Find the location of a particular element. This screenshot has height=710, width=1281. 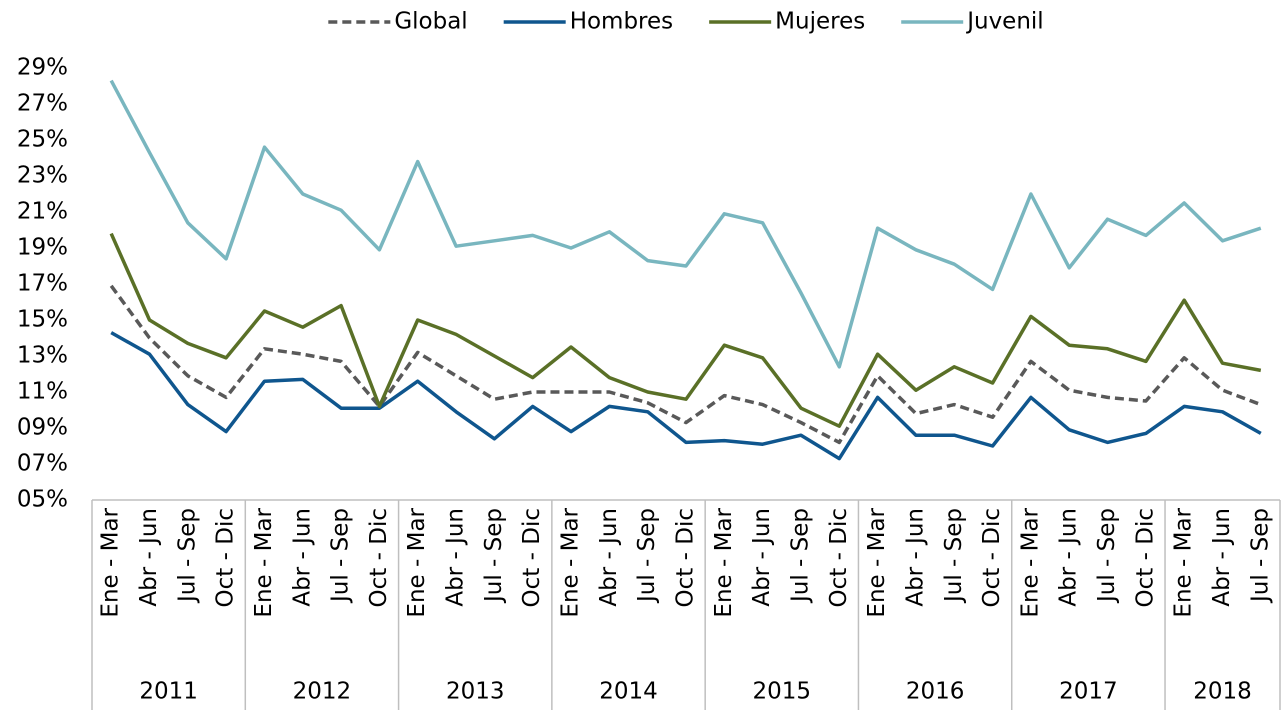

y-tick-label: 15% is located at coordinates (42, 320).